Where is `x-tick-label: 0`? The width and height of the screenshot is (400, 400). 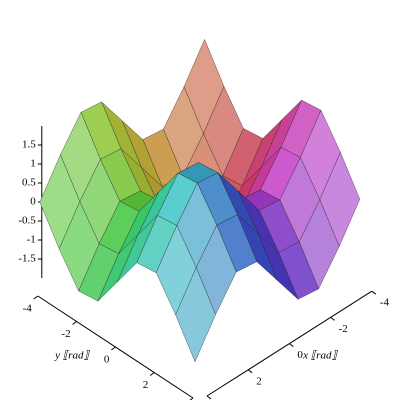 x-tick-label: 0 is located at coordinates (300, 355).